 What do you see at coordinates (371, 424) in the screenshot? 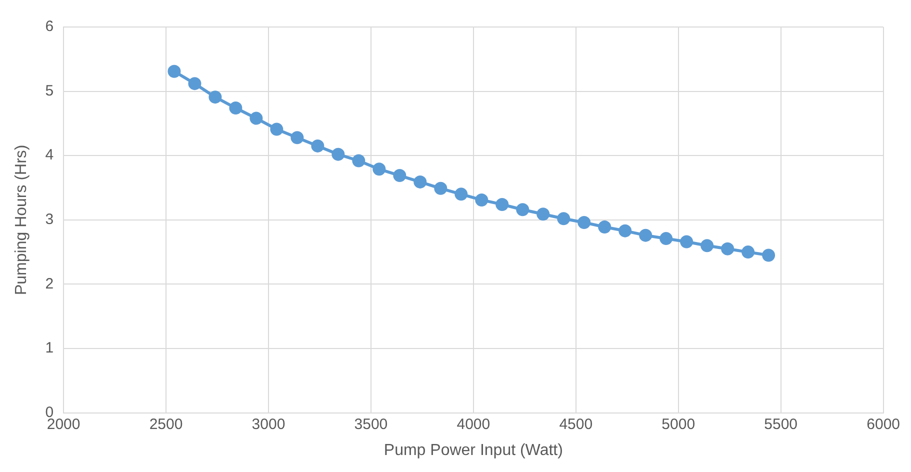
I see `x-tick-label: 3500` at bounding box center [371, 424].